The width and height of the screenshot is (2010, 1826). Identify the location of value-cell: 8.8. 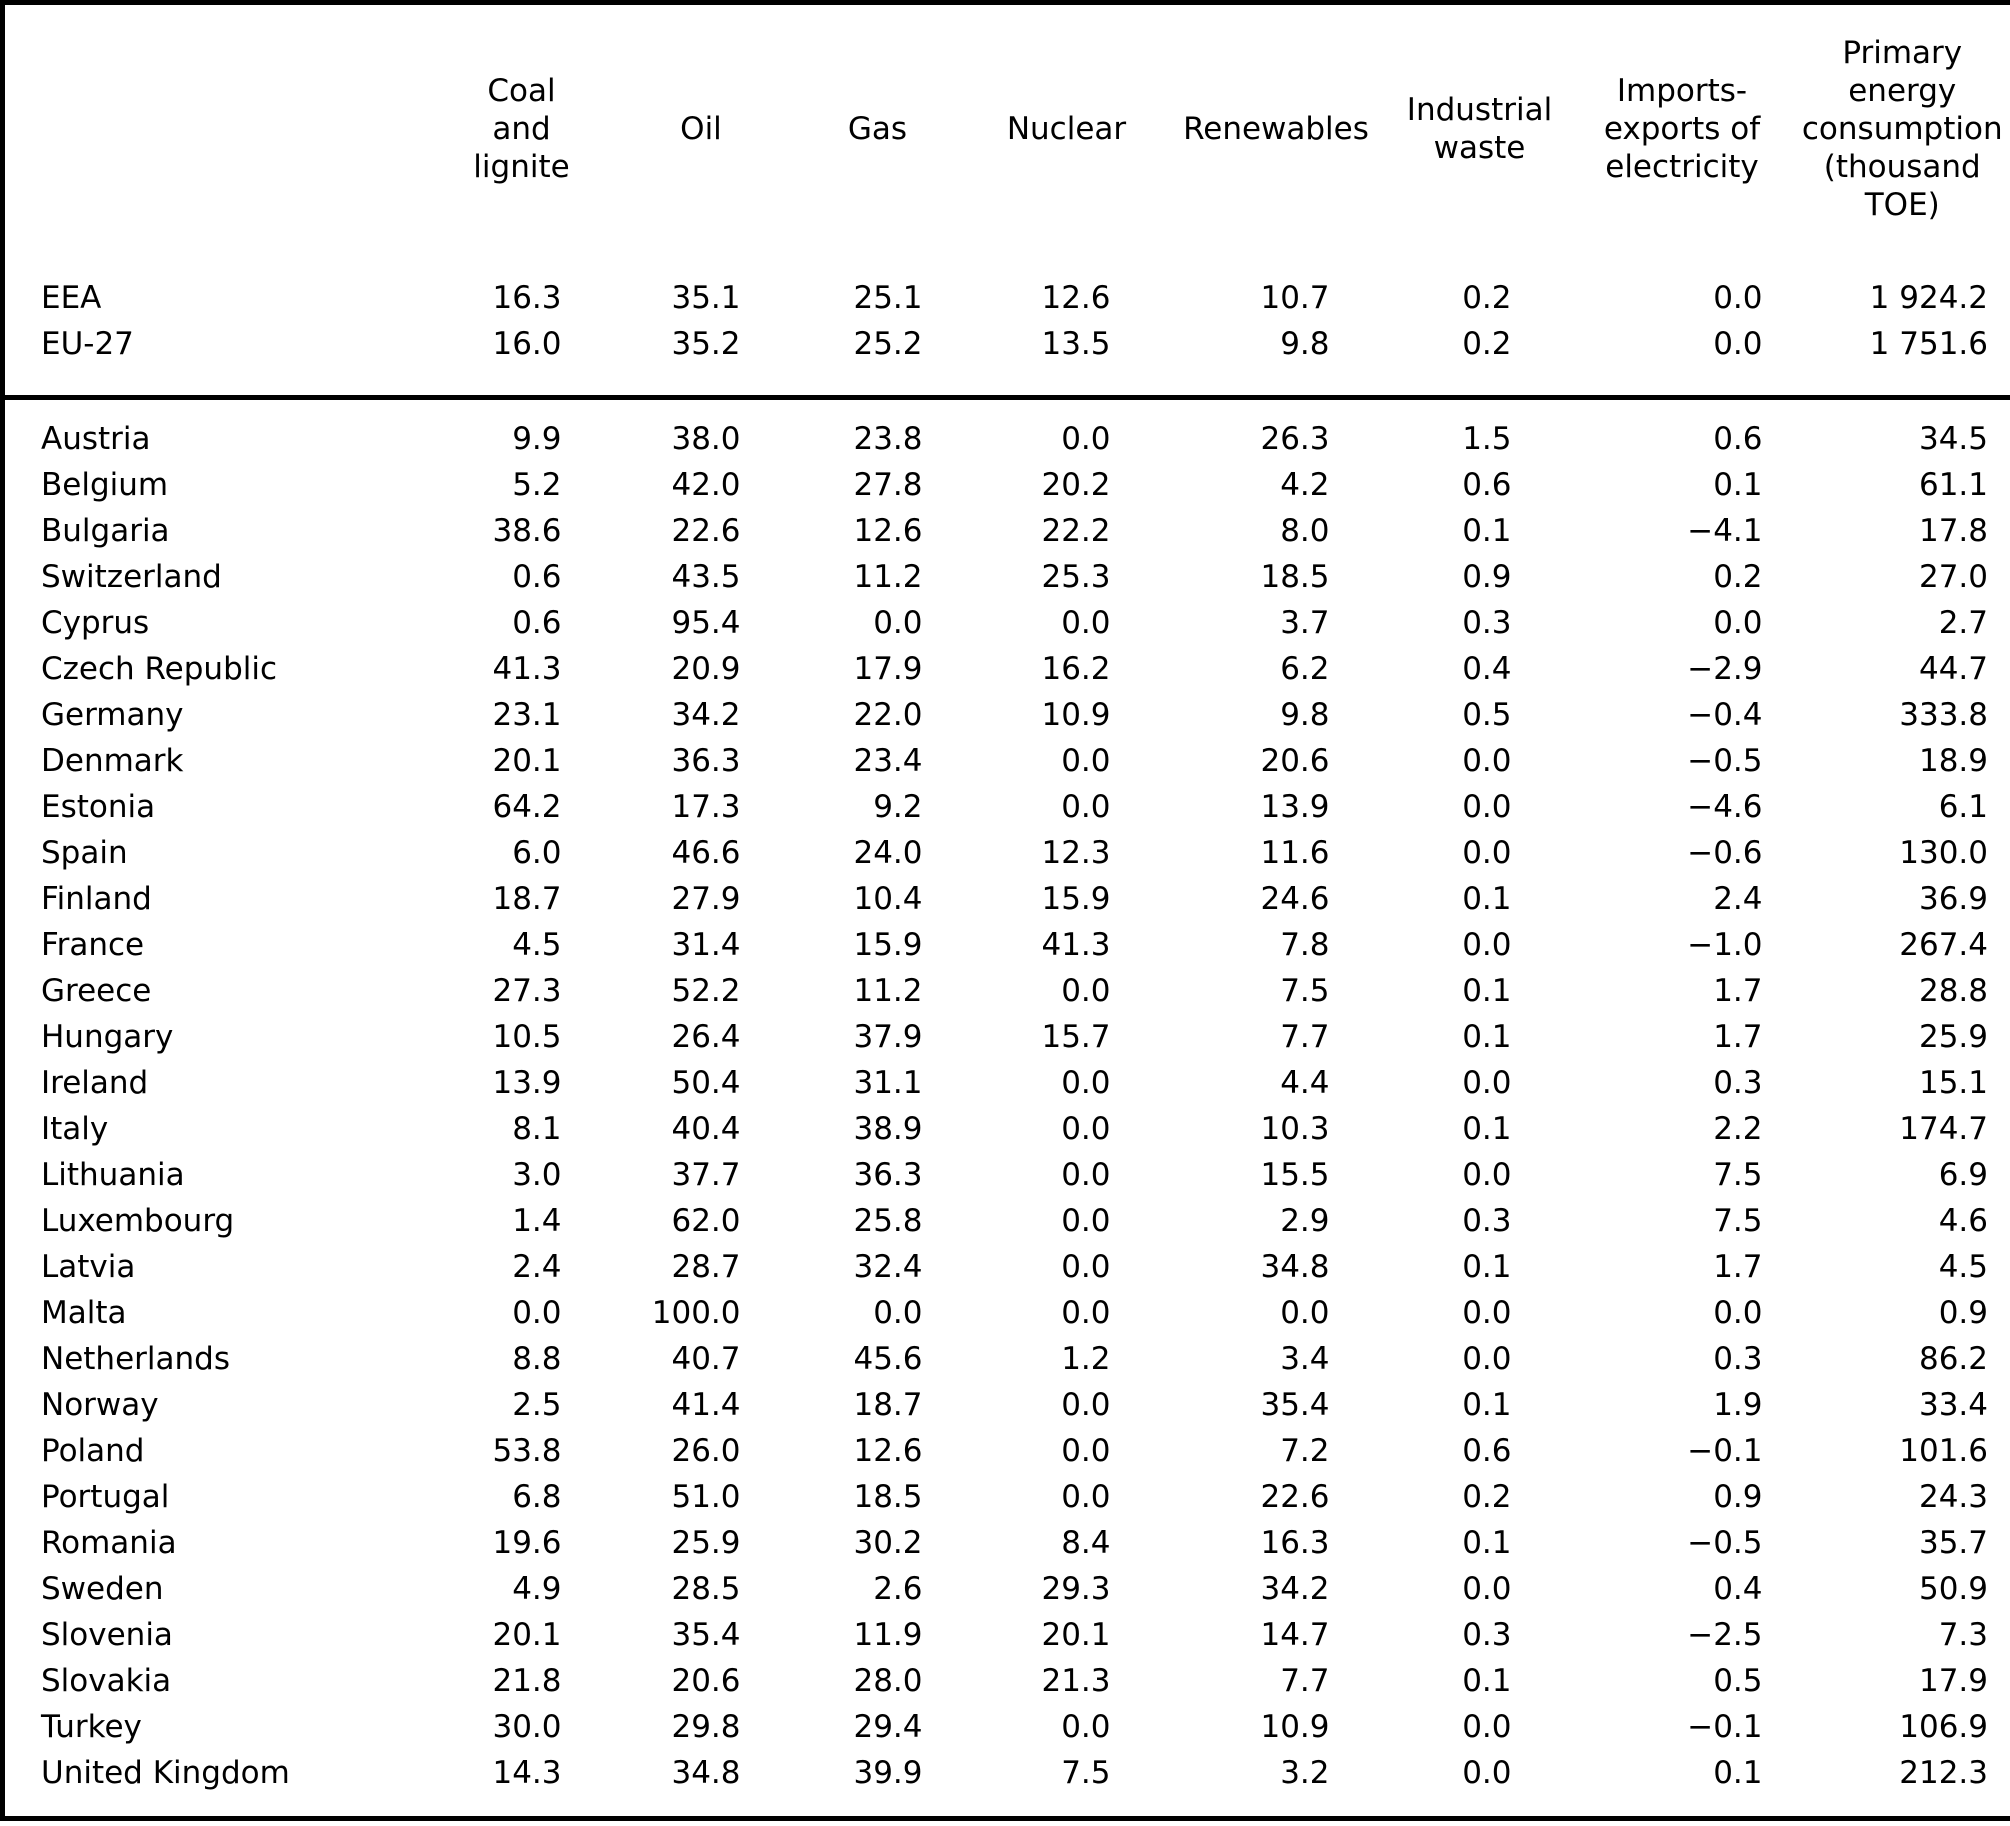
(537, 1359).